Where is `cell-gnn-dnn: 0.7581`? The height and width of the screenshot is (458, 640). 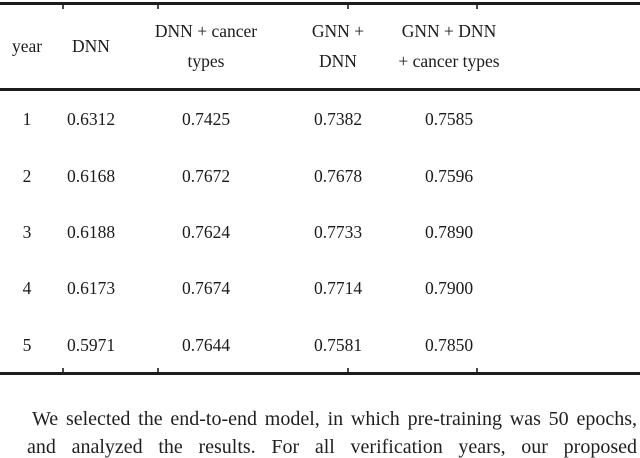
cell-gnn-dnn: 0.7581 is located at coordinates (338, 344).